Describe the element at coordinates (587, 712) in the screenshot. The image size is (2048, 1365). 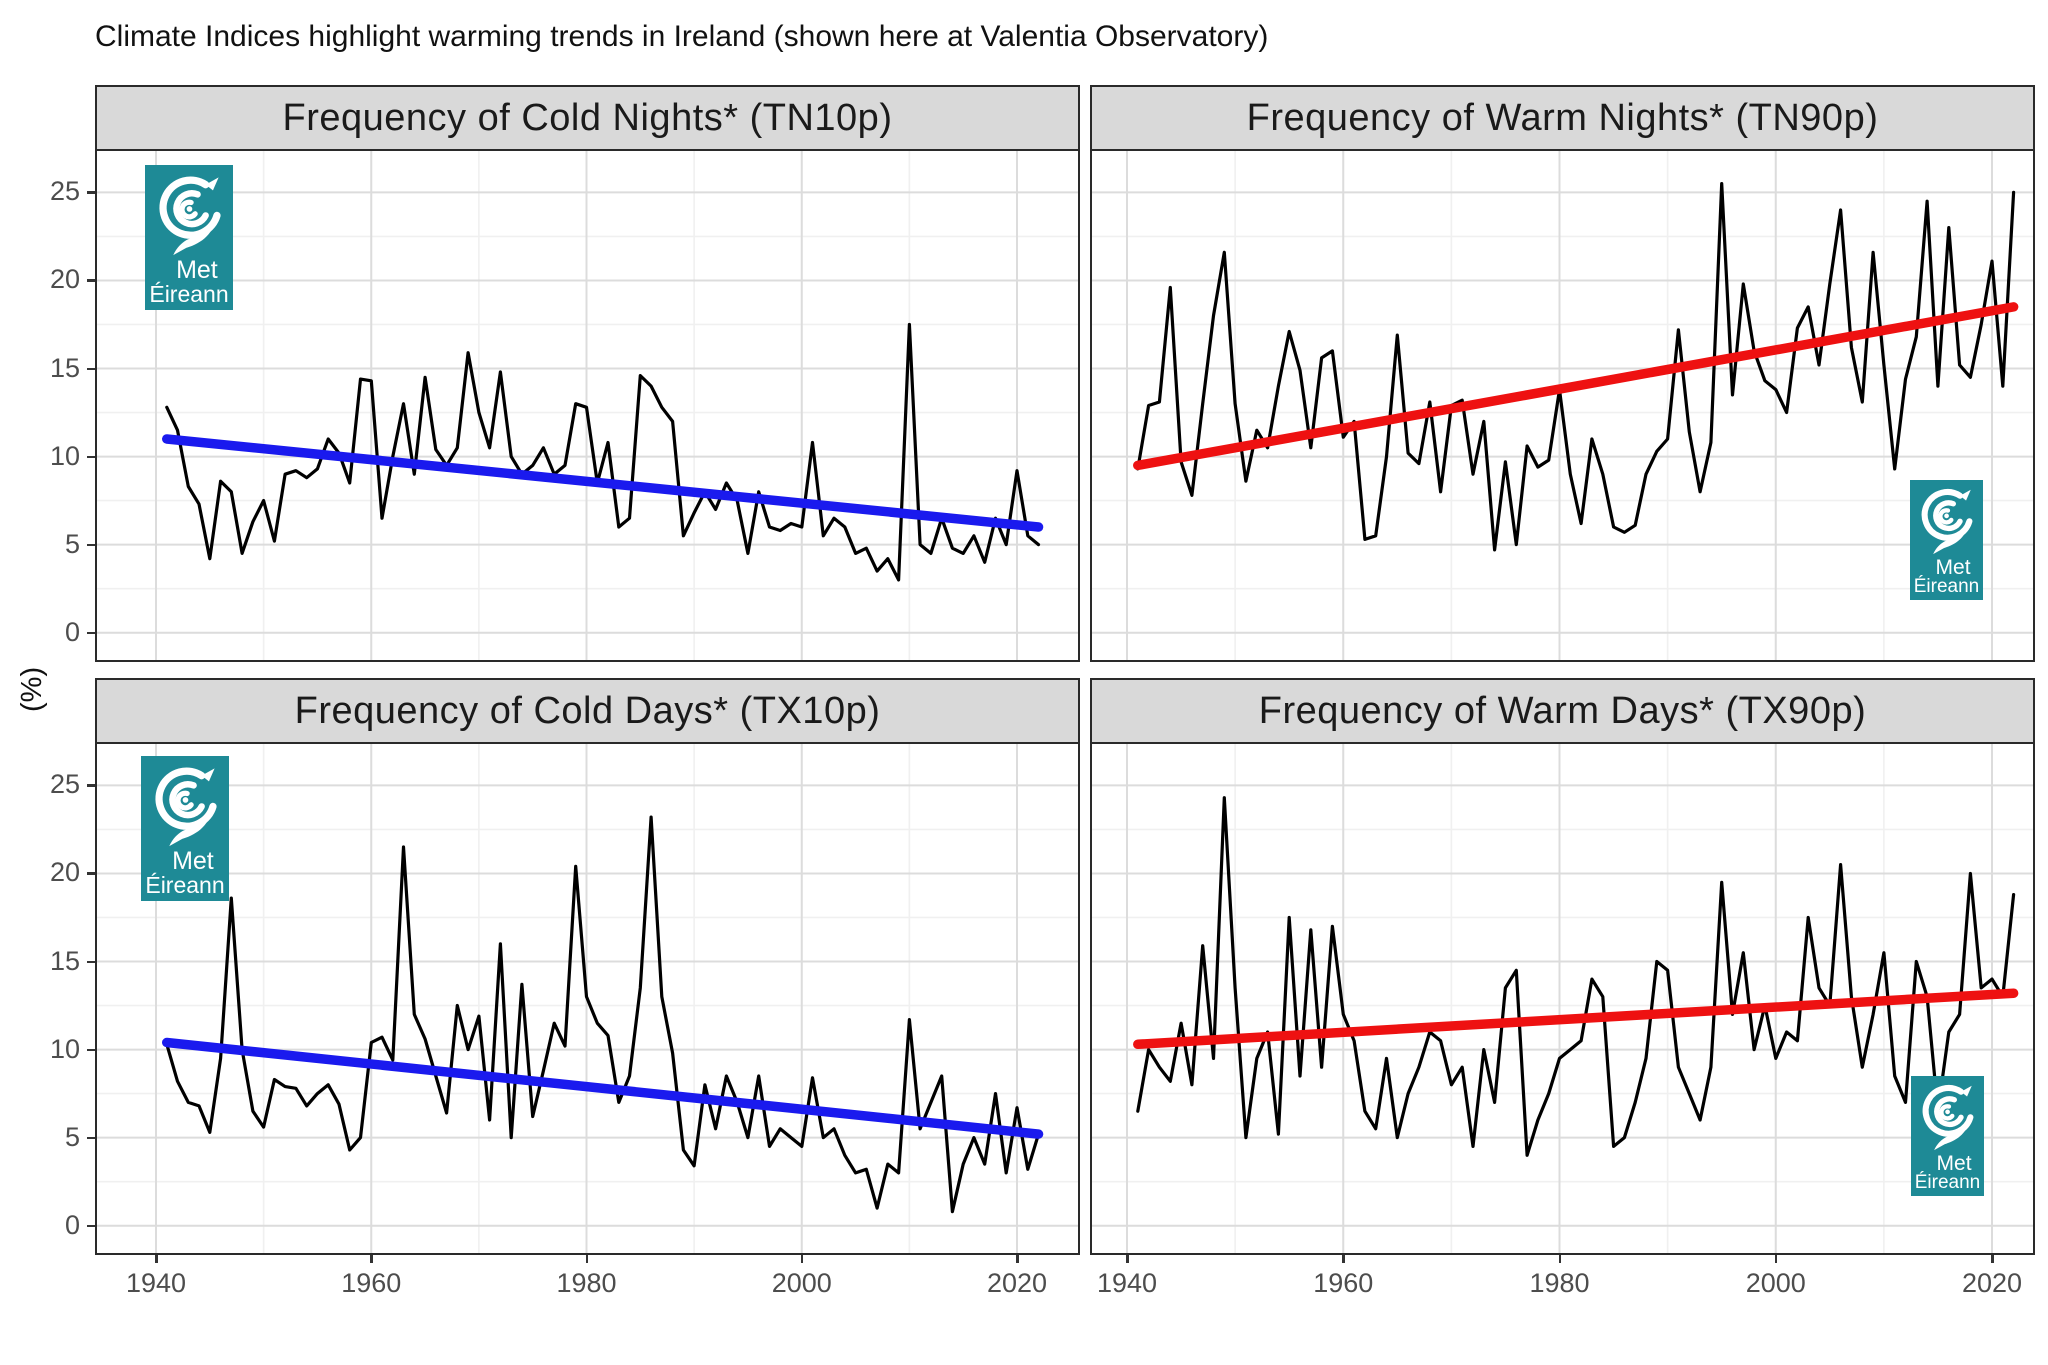
I see `panel-strip-title-cold-days: Frequency of Cold Days* (TX10p)` at that location.